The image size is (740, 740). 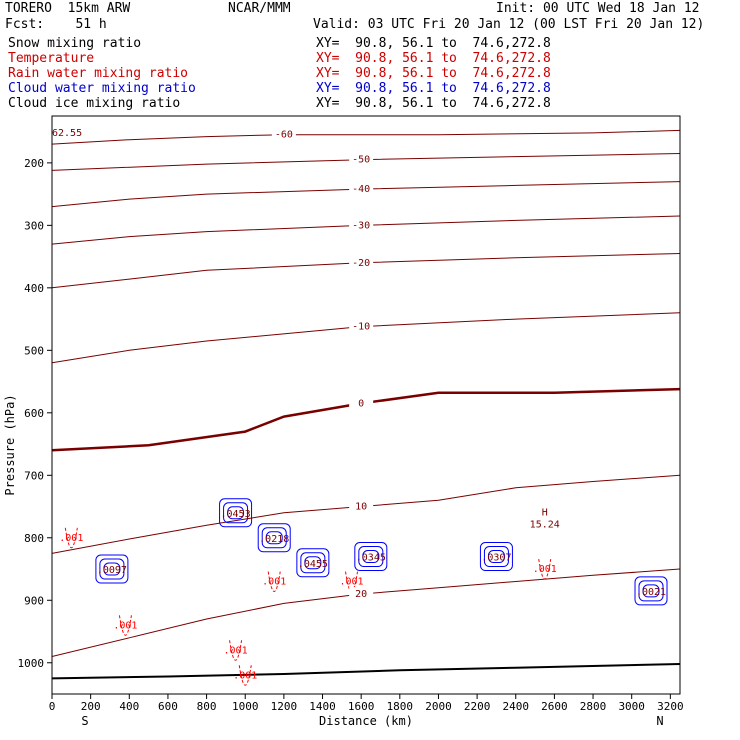 I want to click on legend-snow-xy: XY= 90.8, 56.1 to 74.6,272.8, so click(x=433, y=43).